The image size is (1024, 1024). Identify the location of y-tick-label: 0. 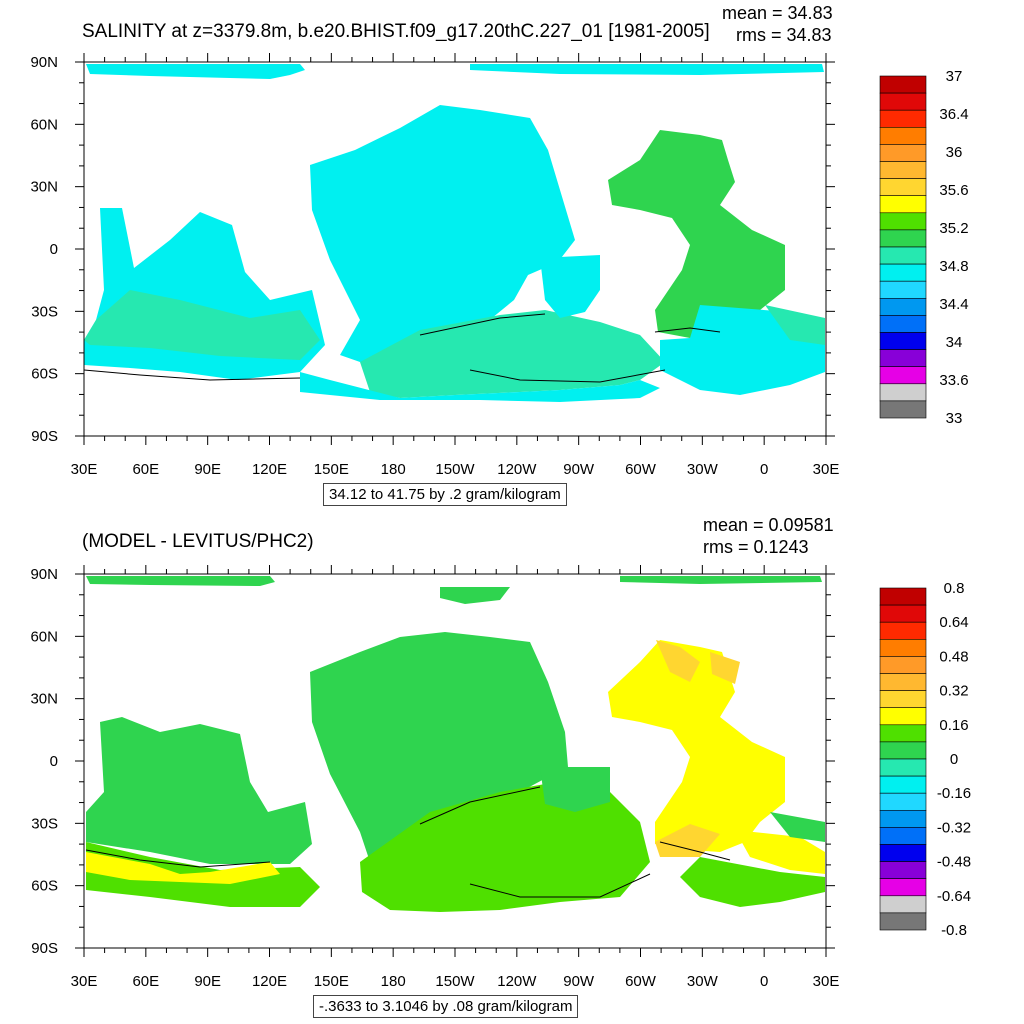
(54, 249).